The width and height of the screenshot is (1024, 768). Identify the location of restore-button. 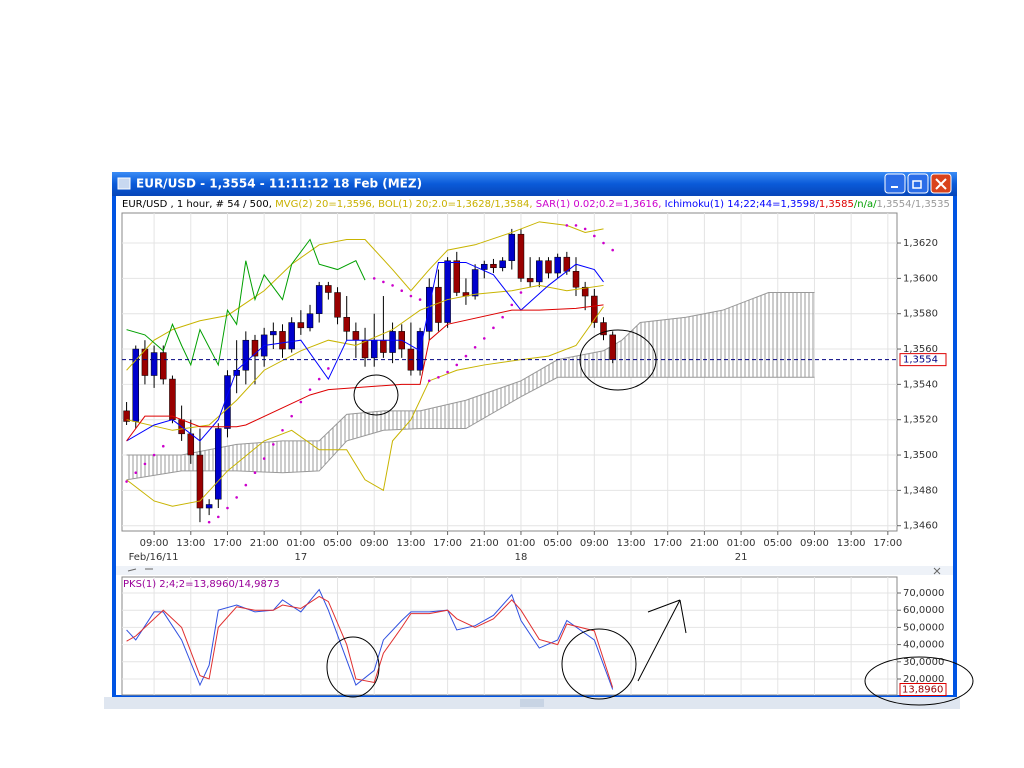
(918, 183).